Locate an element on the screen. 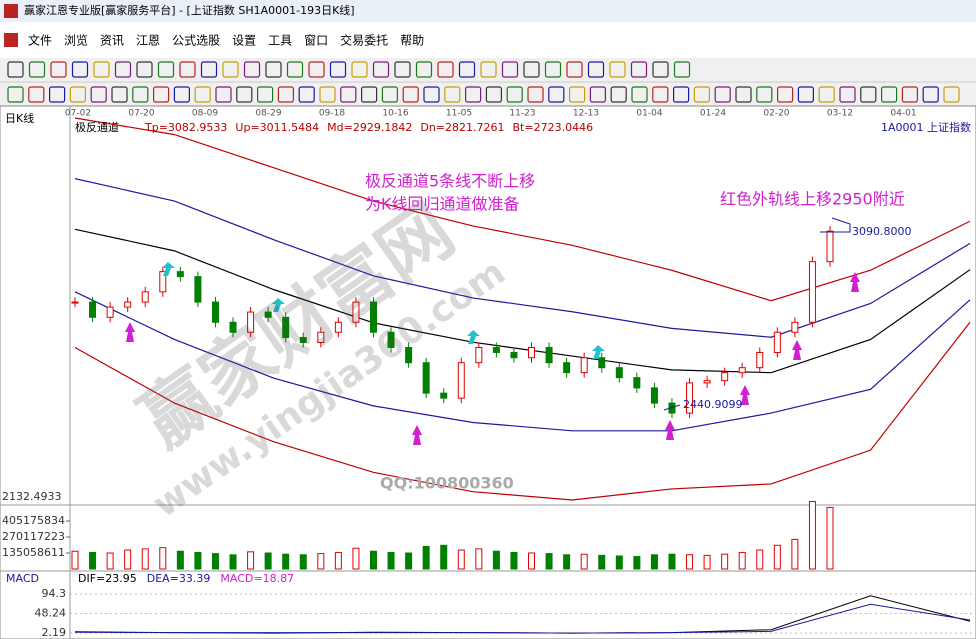 This screenshot has height=639, width=976. menu-item: 窗口 is located at coordinates (316, 41).